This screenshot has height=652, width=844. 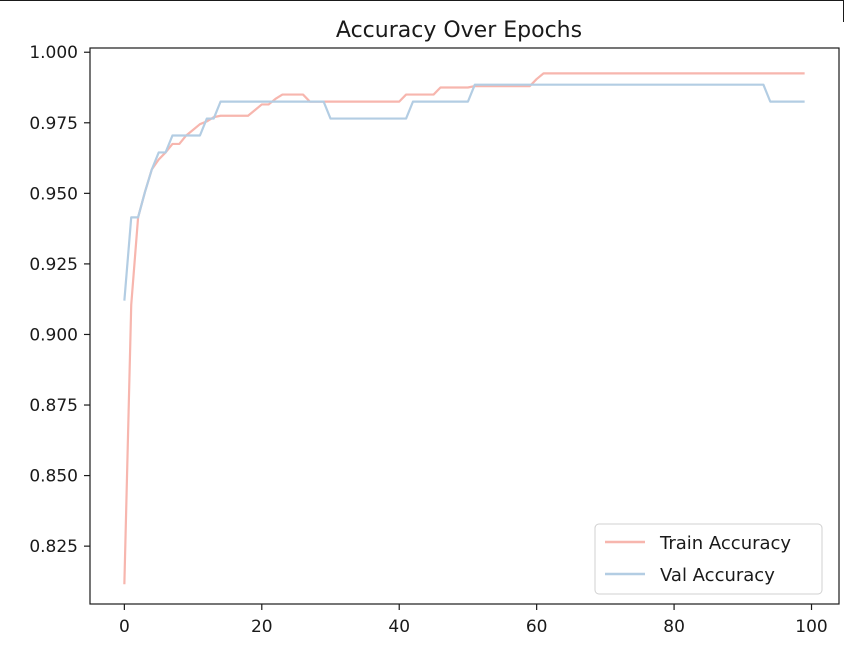 What do you see at coordinates (674, 627) in the screenshot?
I see `x-tick-label: 80` at bounding box center [674, 627].